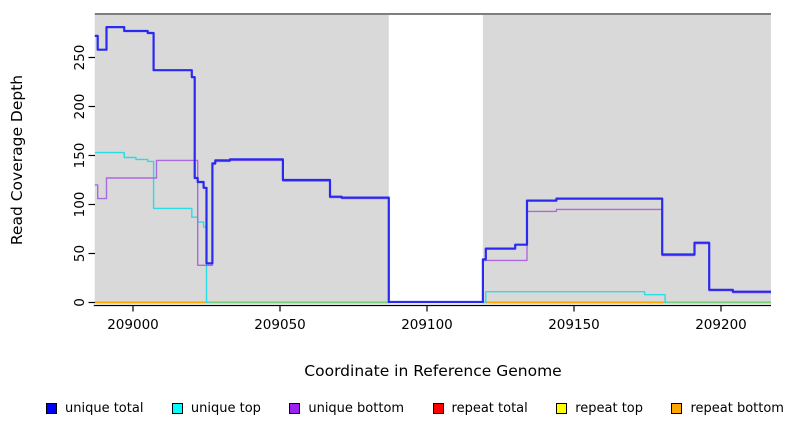 Image resolution: width=792 pixels, height=432 pixels. I want to click on legend-swatch-unique-total, so click(51, 408).